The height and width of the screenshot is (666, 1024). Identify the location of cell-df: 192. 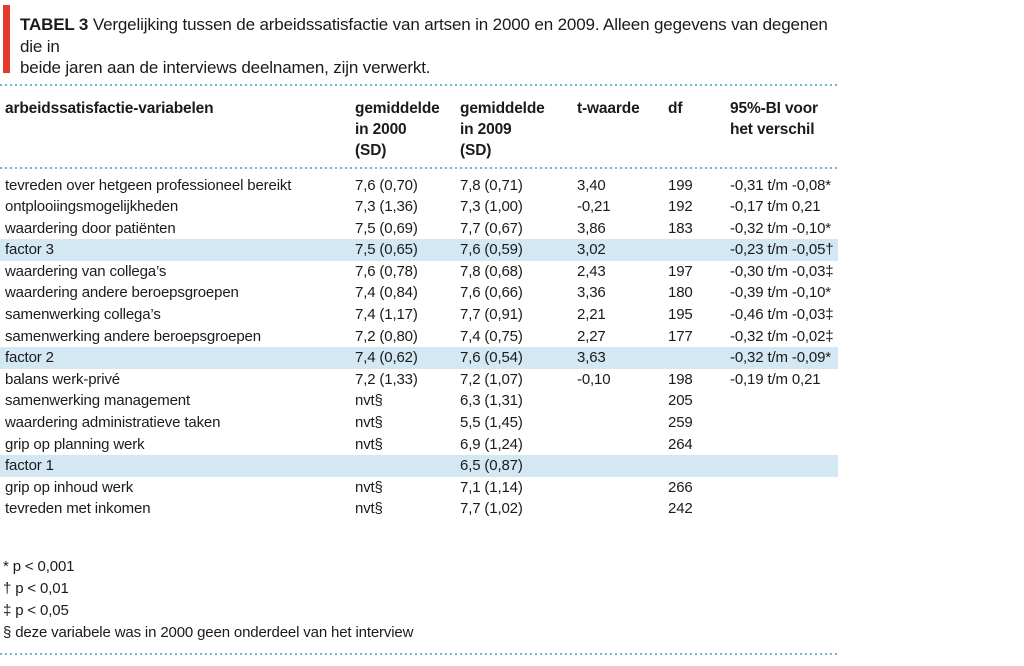
(680, 207).